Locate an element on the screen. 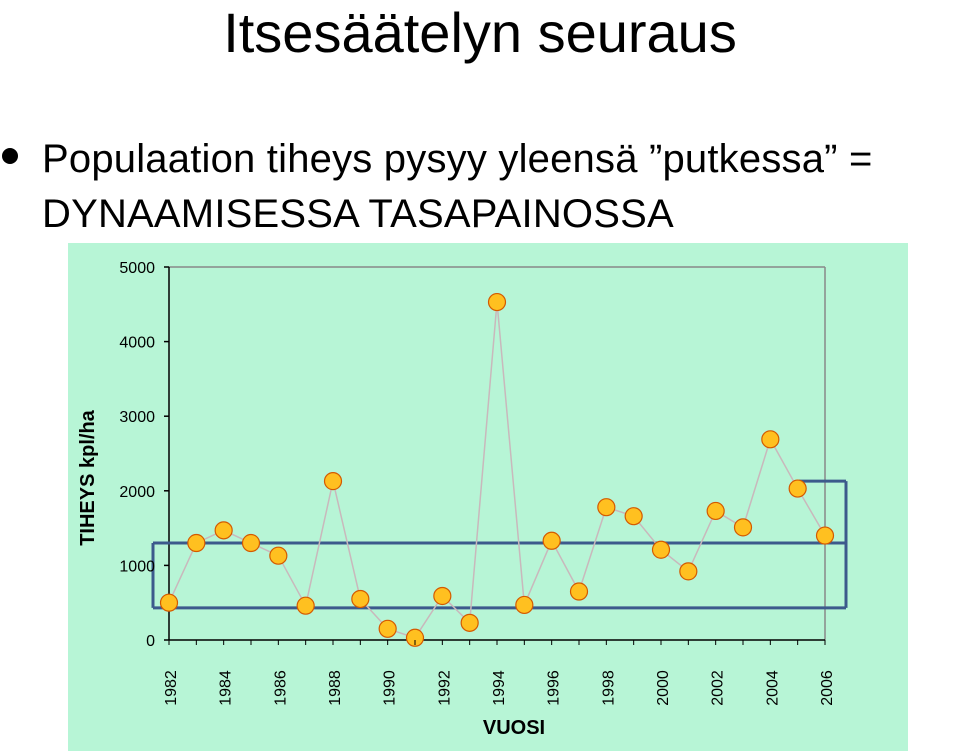 Image resolution: width=960 pixels, height=753 pixels. bullet-line-2: DYNAAMISESSA TASAPAINOSSA is located at coordinates (358, 214).